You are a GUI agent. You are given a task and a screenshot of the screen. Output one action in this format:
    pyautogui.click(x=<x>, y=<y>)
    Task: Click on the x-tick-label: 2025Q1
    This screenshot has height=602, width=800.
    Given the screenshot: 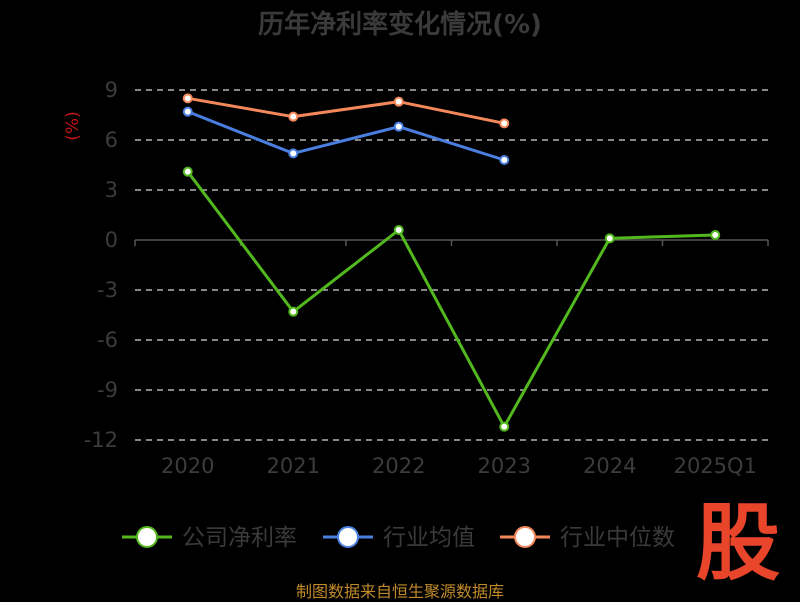 What is the action you would take?
    pyautogui.click(x=715, y=466)
    